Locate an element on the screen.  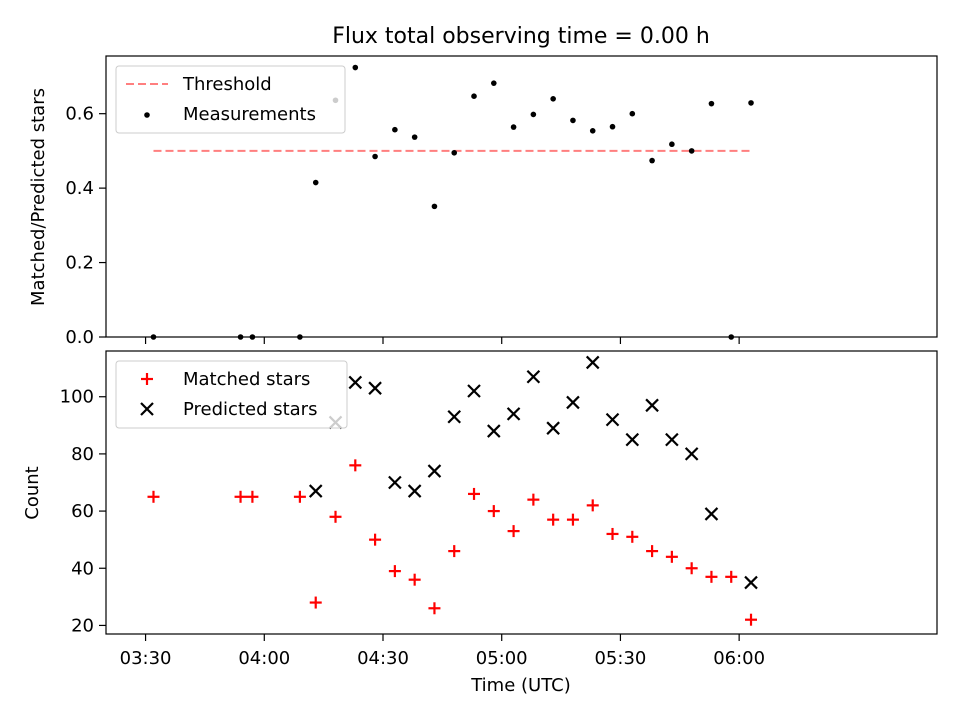
x-tick-label: 06:00 is located at coordinates (739, 658).